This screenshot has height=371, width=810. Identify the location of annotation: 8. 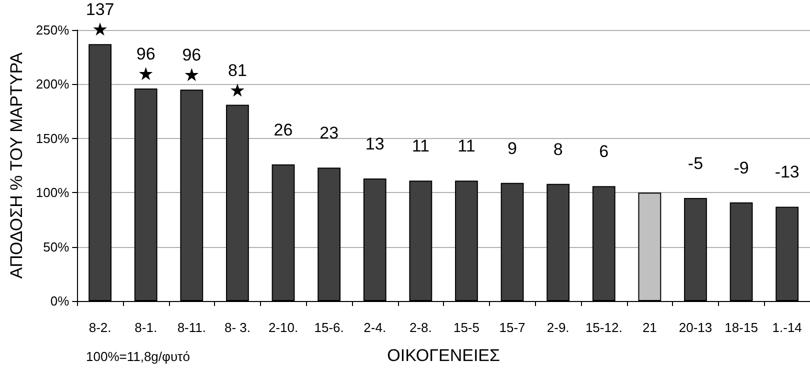
(558, 149).